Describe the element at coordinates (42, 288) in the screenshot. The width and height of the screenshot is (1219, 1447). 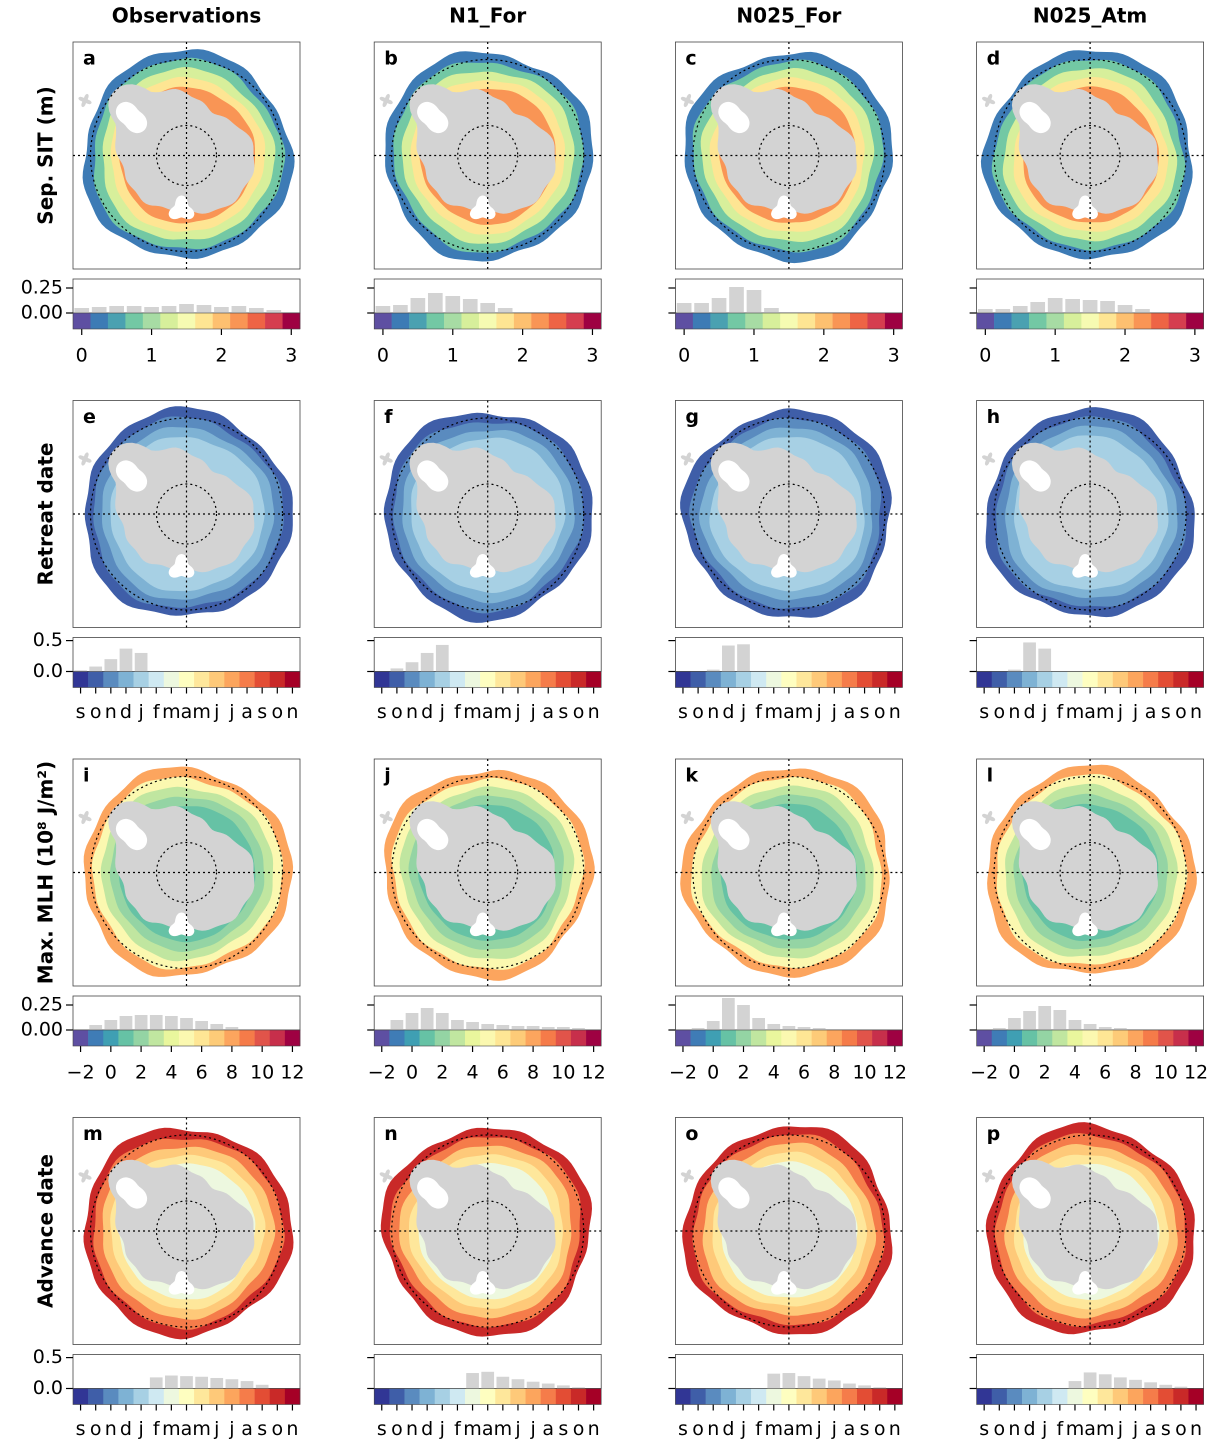
I see `y-tick-label: 0.25` at that location.